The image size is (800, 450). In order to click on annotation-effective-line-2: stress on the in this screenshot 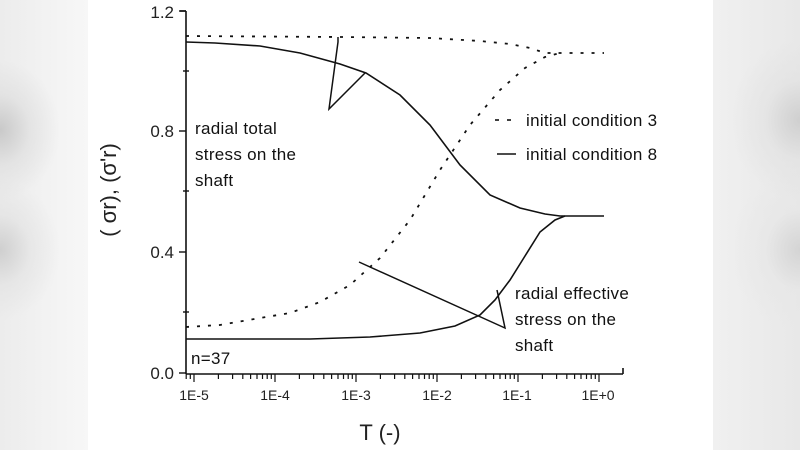, I will do `click(565, 319)`.